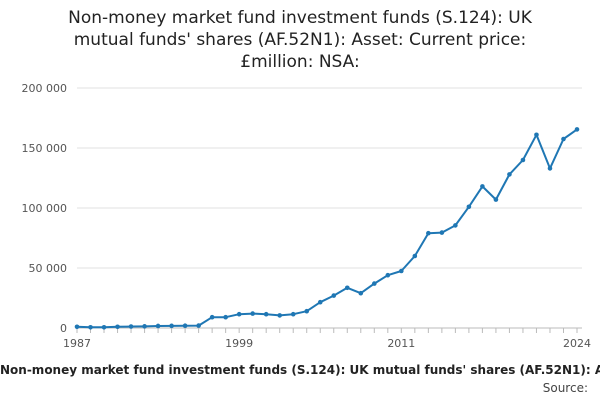 The width and height of the screenshot is (600, 400). What do you see at coordinates (45, 88) in the screenshot?
I see `y-tick-label: 200 000` at bounding box center [45, 88].